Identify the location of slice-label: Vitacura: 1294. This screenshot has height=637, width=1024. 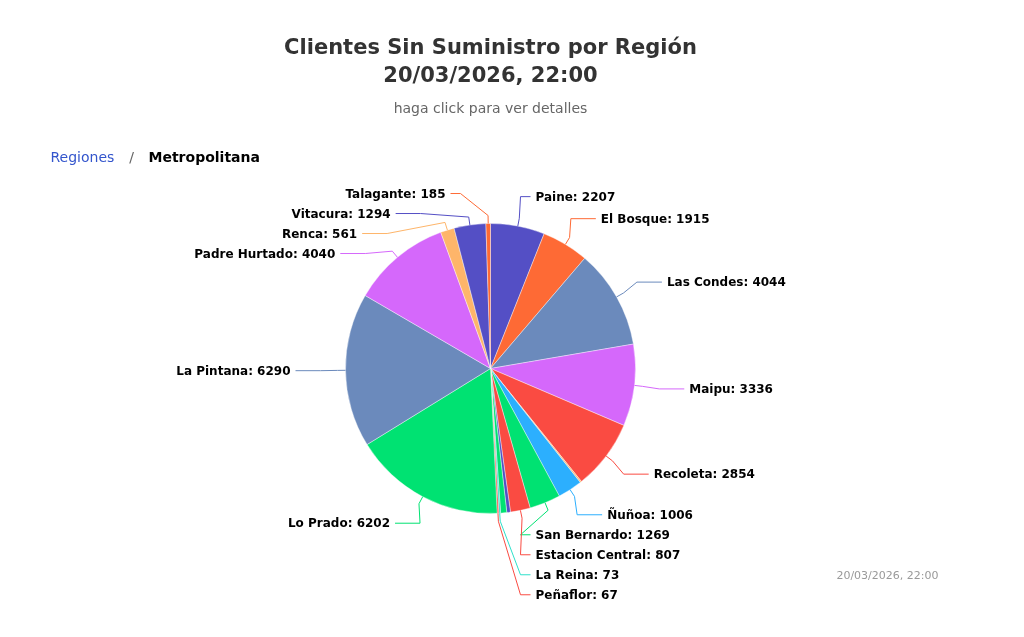
(341, 213).